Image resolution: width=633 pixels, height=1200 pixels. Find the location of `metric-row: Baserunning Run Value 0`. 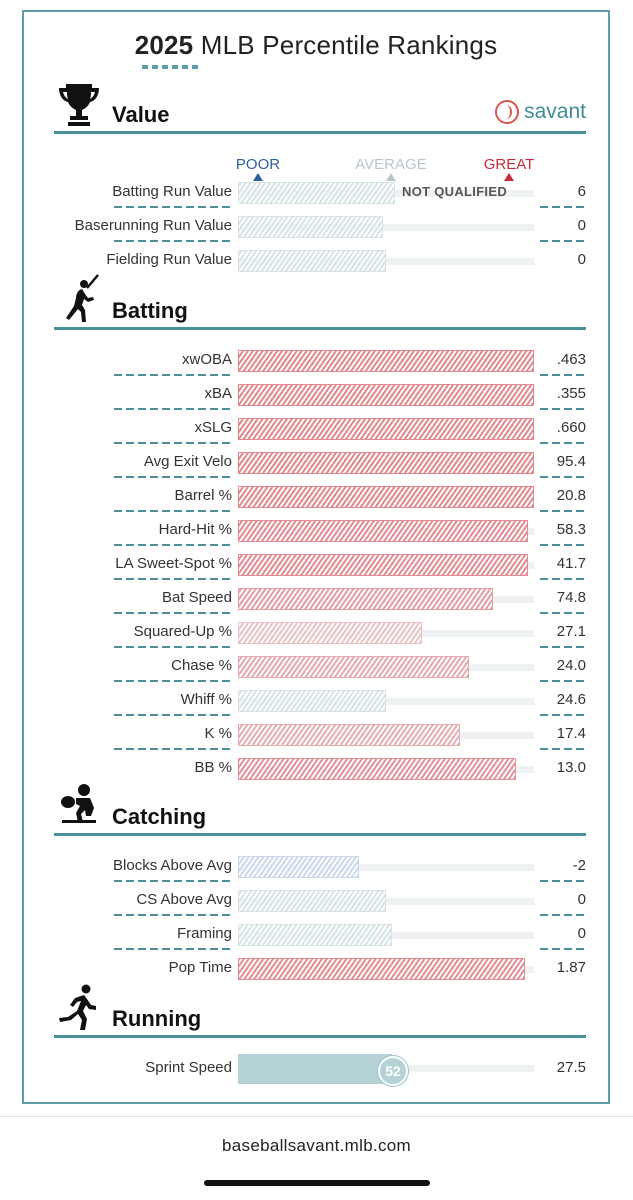

metric-row: Baserunning Run Value 0 is located at coordinates (318, 227).